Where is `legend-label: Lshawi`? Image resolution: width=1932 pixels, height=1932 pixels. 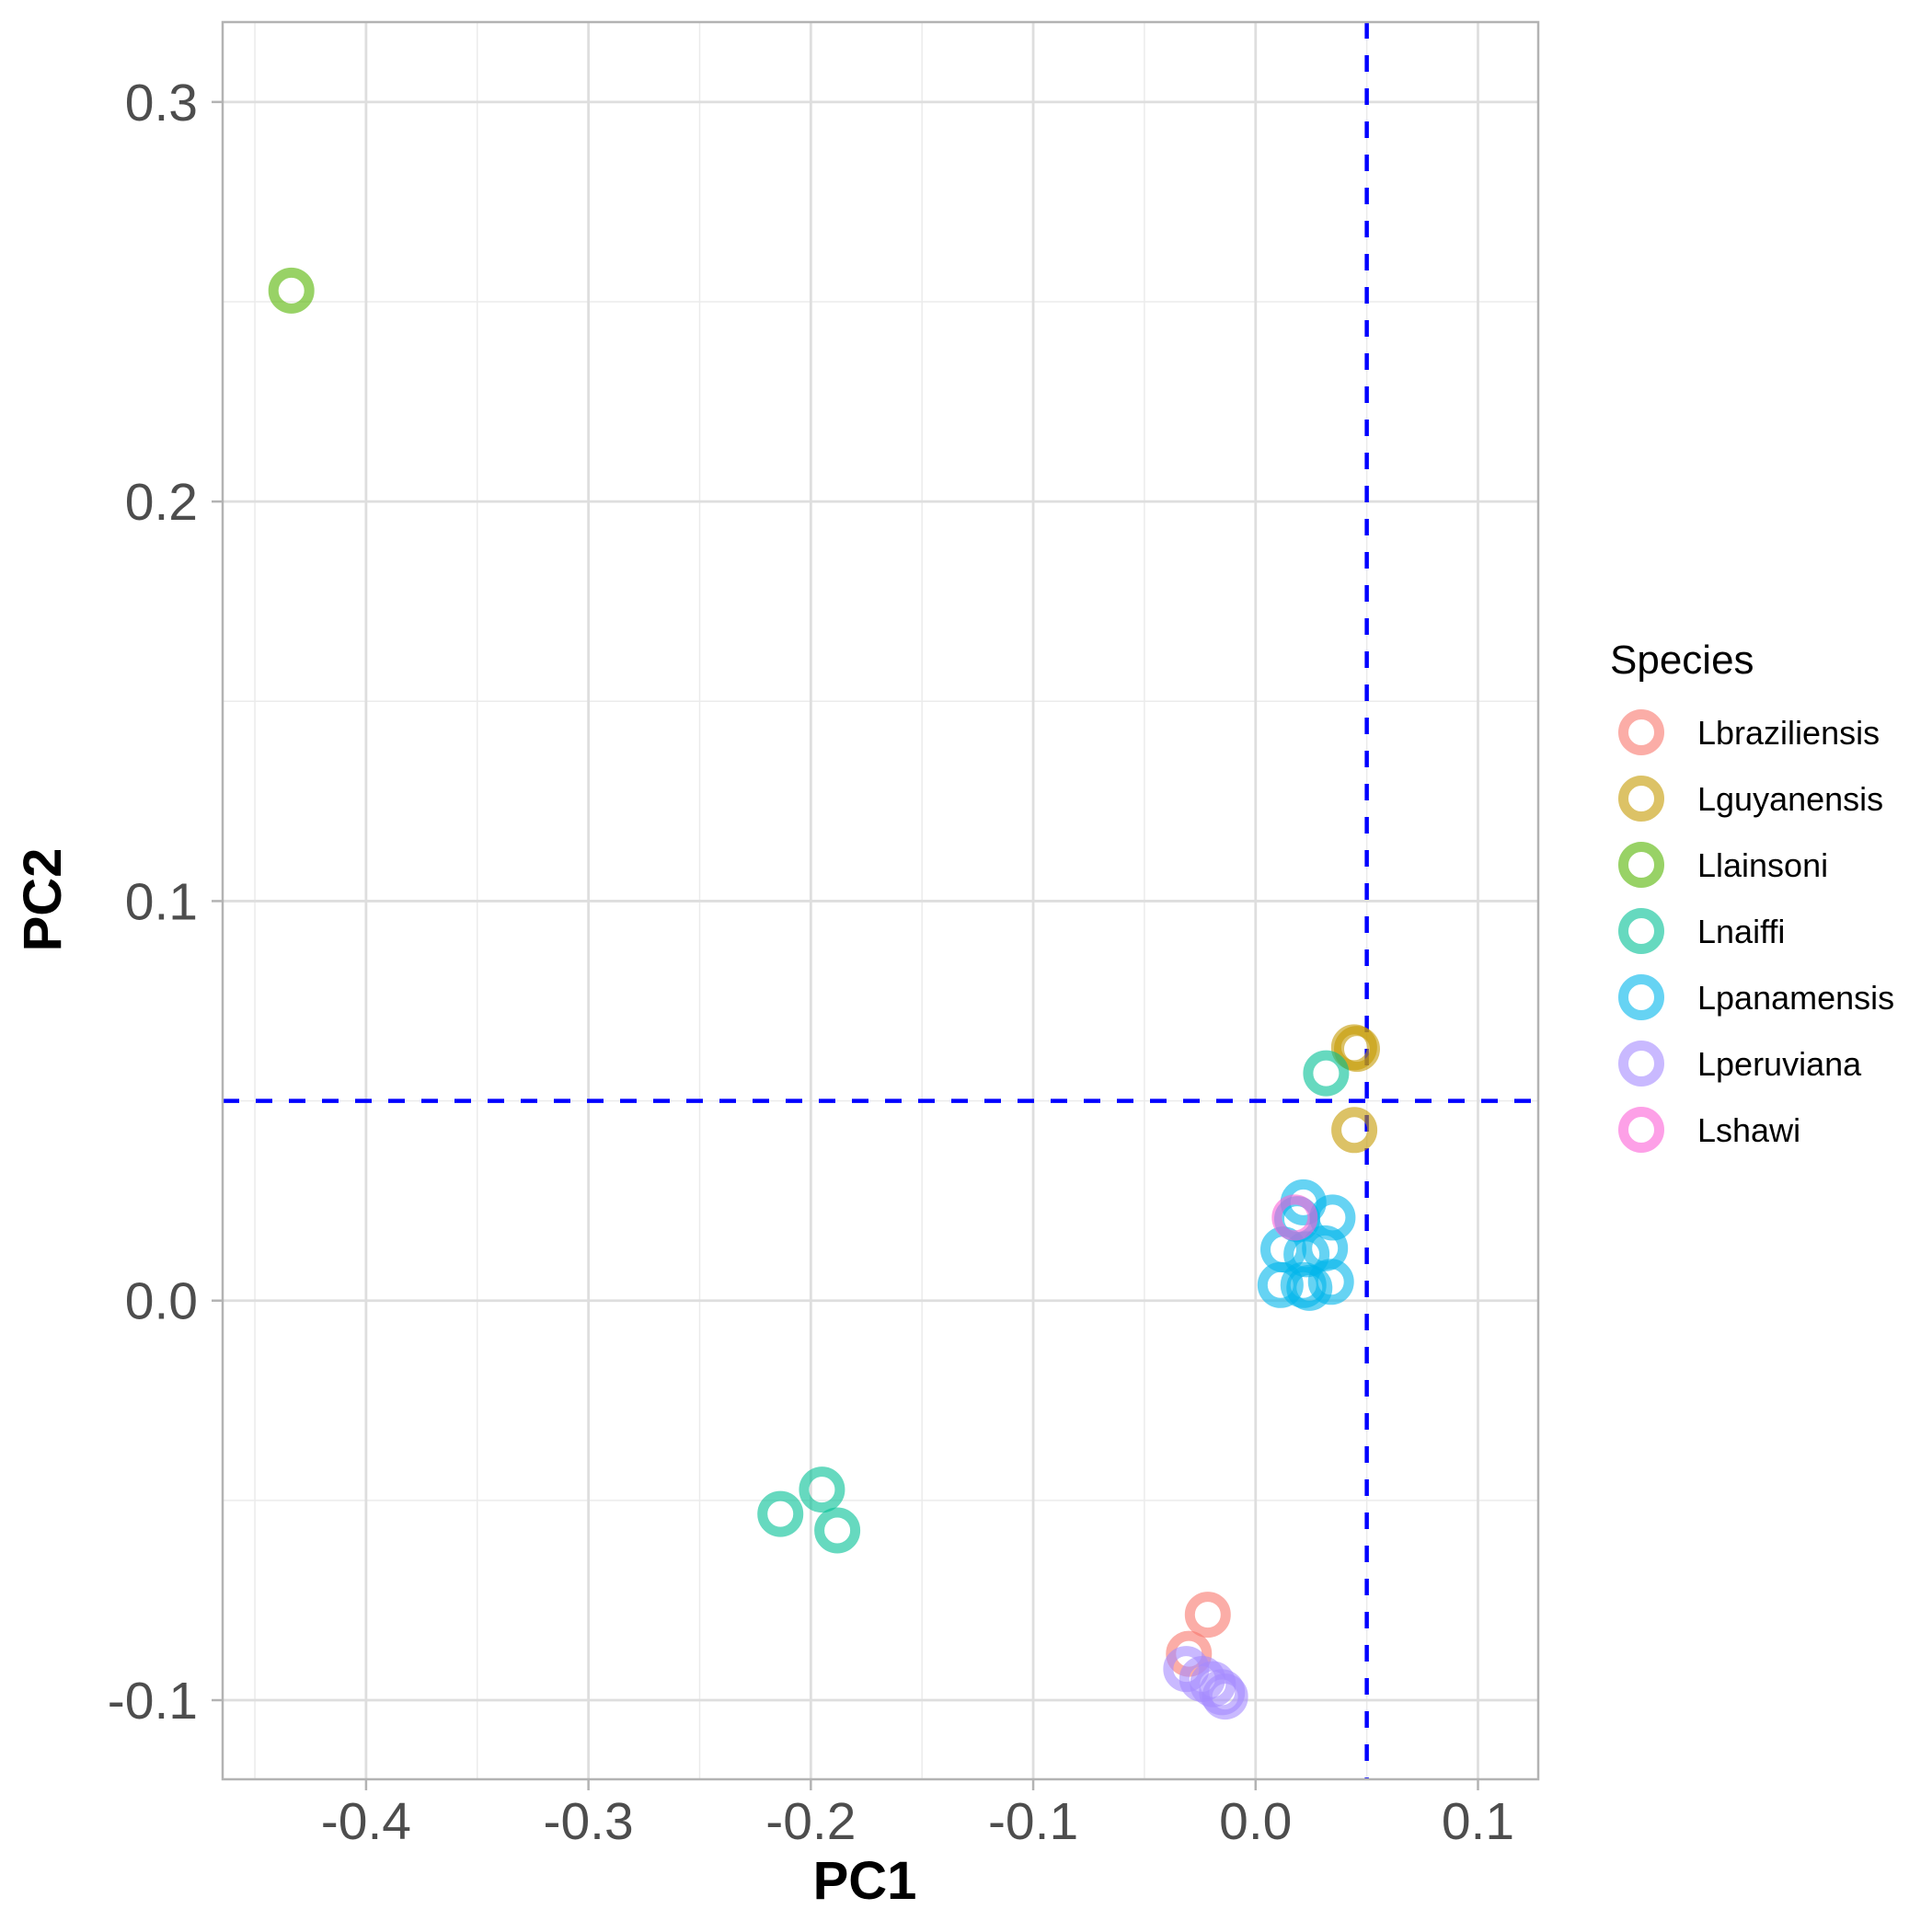
legend-label: Lshawi is located at coordinates (1748, 1130).